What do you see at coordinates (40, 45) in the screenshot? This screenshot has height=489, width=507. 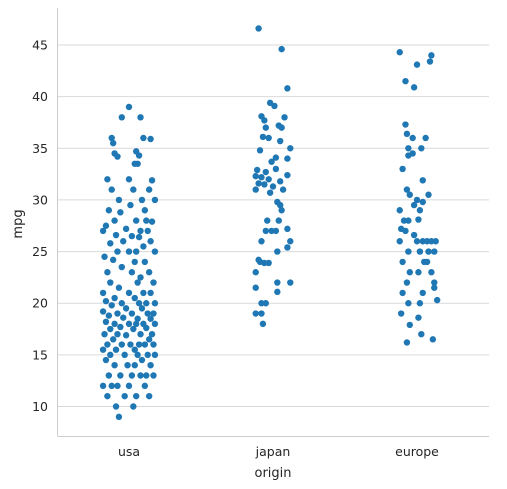 I see `y-tick-label: 45` at bounding box center [40, 45].